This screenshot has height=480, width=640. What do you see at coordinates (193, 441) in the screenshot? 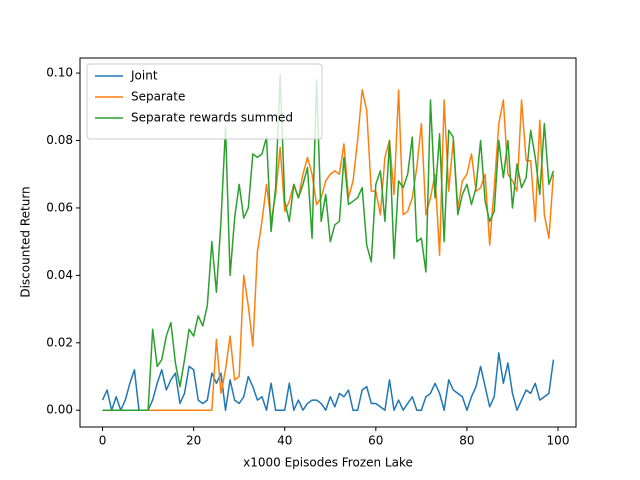
I see `x-tick-label: 20` at bounding box center [193, 441].